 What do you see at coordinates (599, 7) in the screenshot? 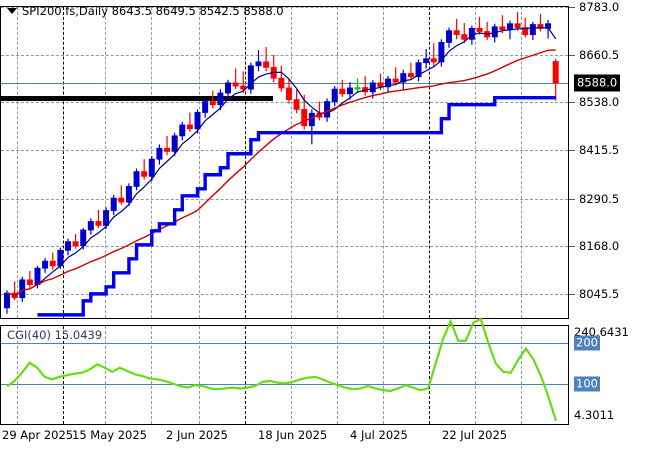
I see `price-tick-label: 8783.0` at bounding box center [599, 7].